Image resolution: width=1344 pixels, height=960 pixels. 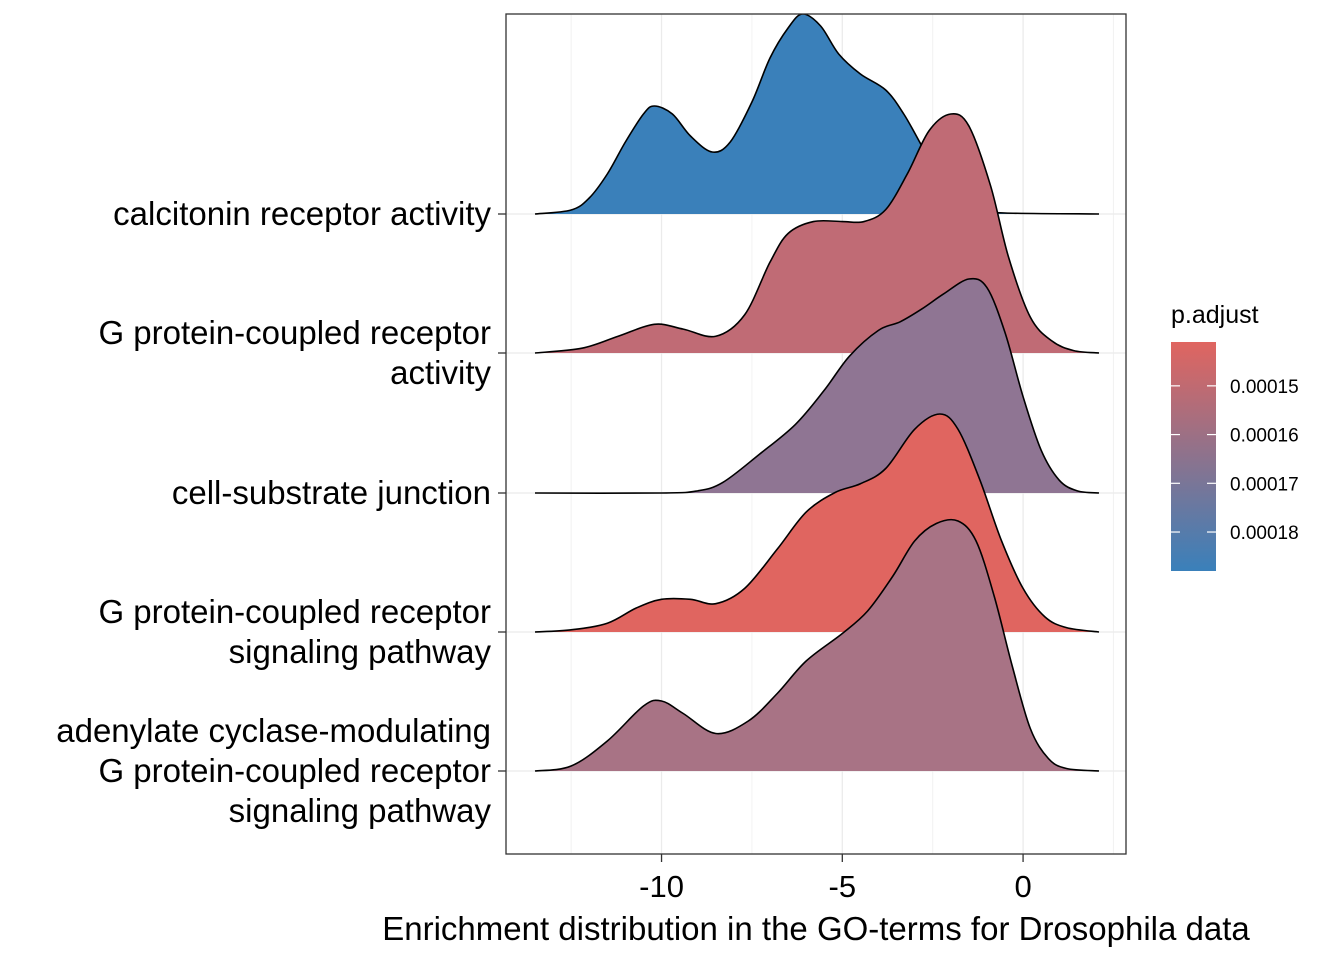 What do you see at coordinates (1264, 436) in the screenshot?
I see `legend-tick-label: 0.00016` at bounding box center [1264, 436].